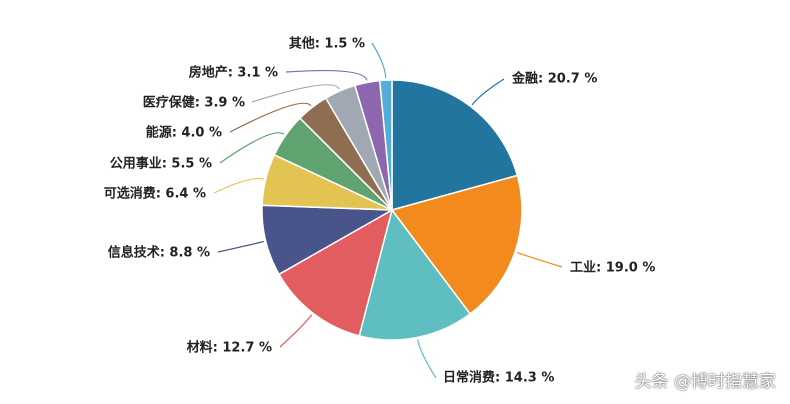  Describe the element at coordinates (705, 382) in the screenshot. I see `watermark: 头条 @博时指慧家` at that location.